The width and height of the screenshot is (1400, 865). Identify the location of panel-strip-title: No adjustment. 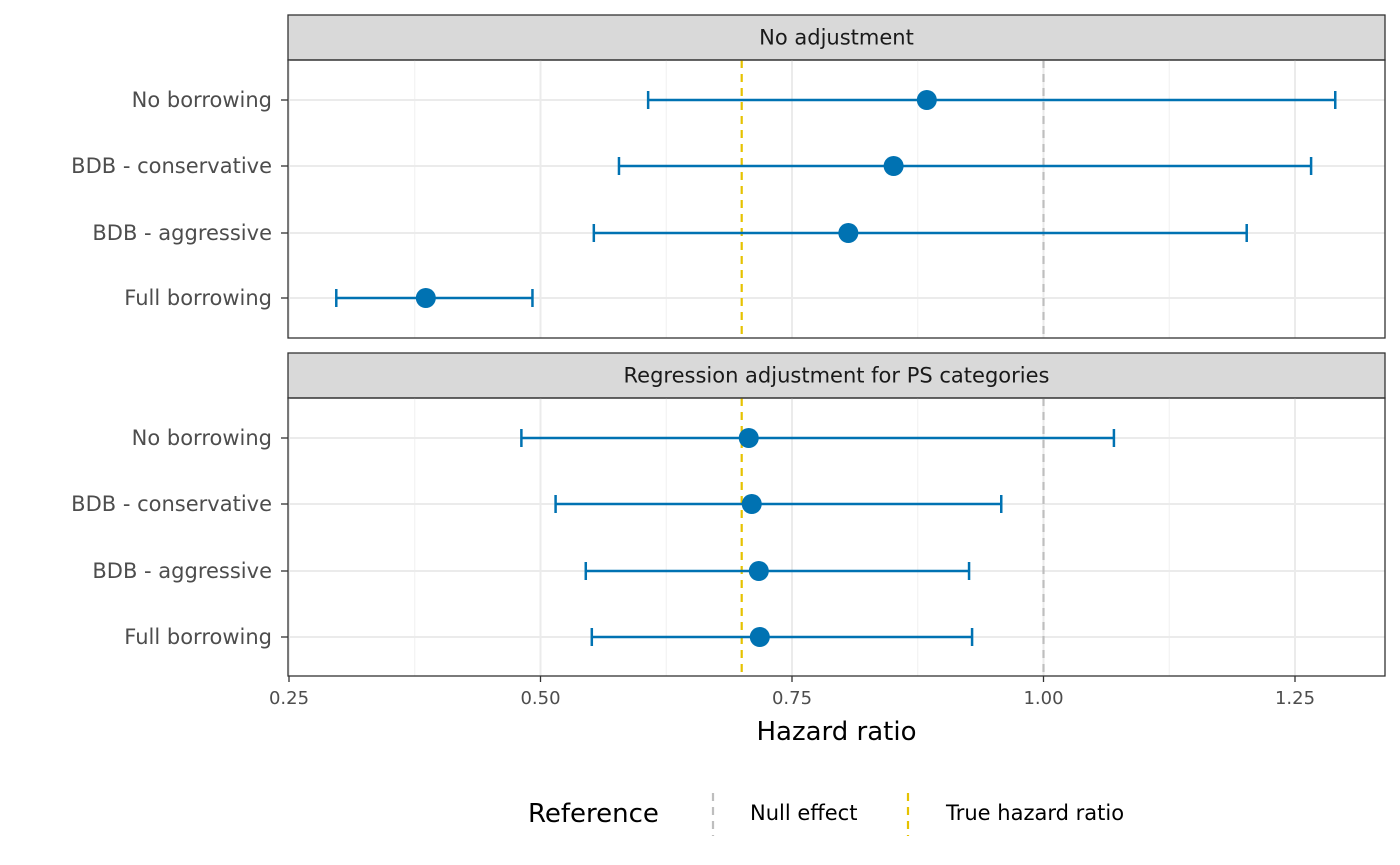
(836, 38).